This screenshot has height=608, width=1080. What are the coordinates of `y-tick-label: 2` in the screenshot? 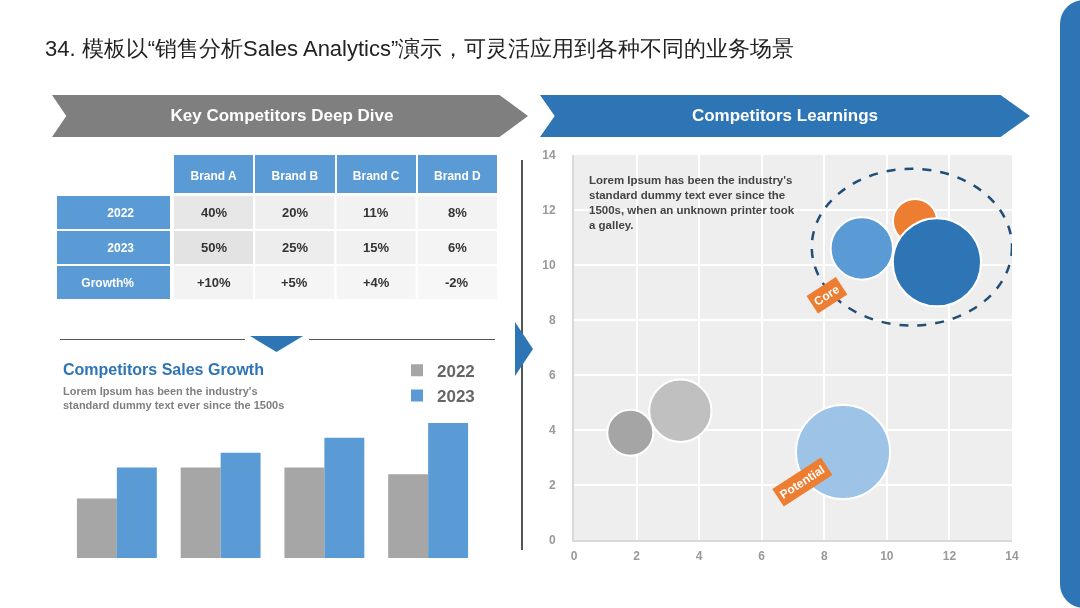 It's located at (552, 485).